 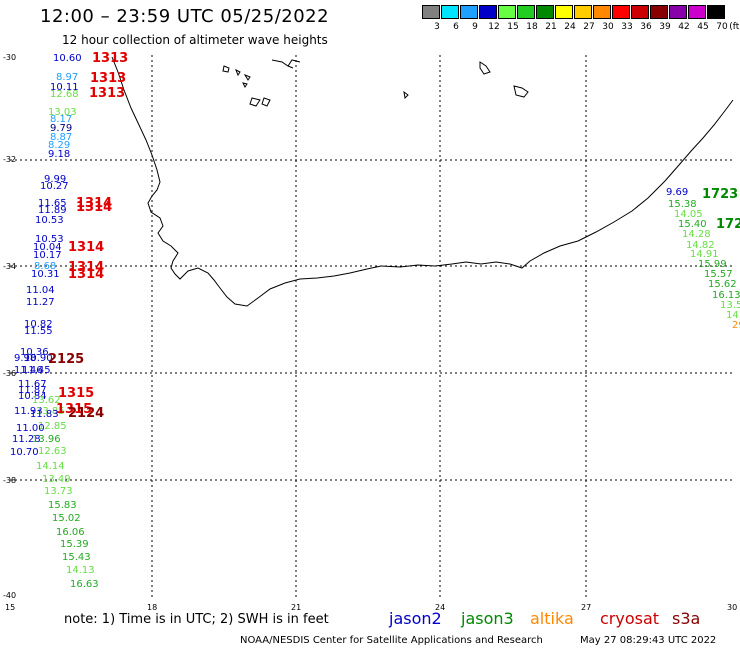 What do you see at coordinates (734, 27) in the screenshot?
I see `scale-unit: (ft)` at bounding box center [734, 27].